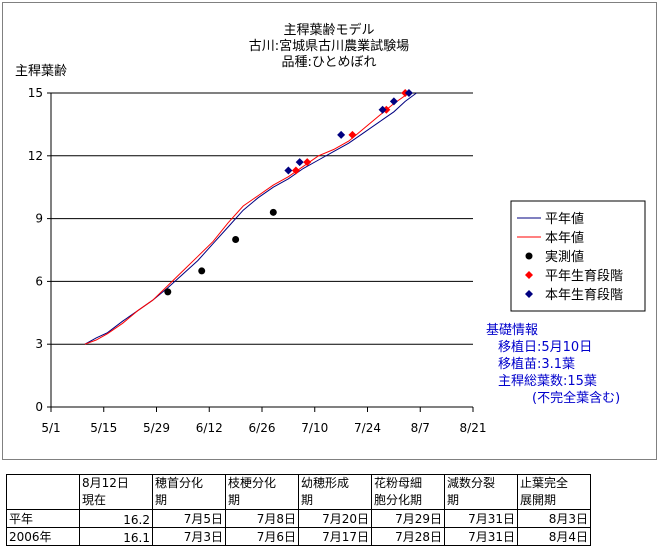  What do you see at coordinates (43, 536) in the screenshot?
I see `row-label: 2006年` at bounding box center [43, 536].